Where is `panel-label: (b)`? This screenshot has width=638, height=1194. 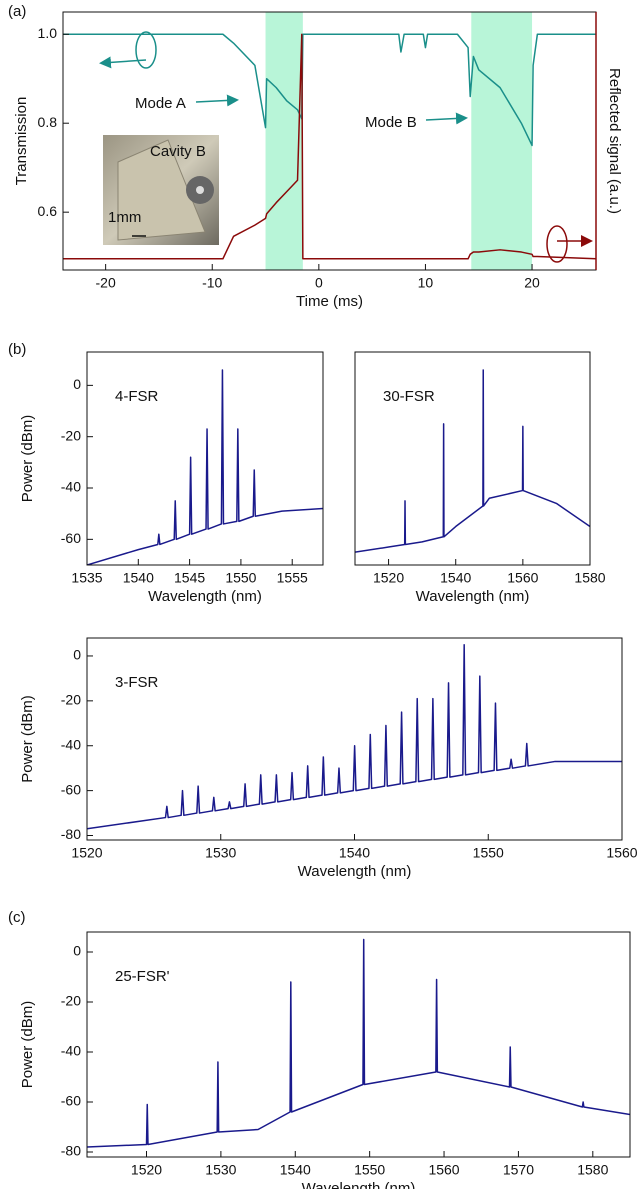 panel-label: (b) is located at coordinates (17, 349).